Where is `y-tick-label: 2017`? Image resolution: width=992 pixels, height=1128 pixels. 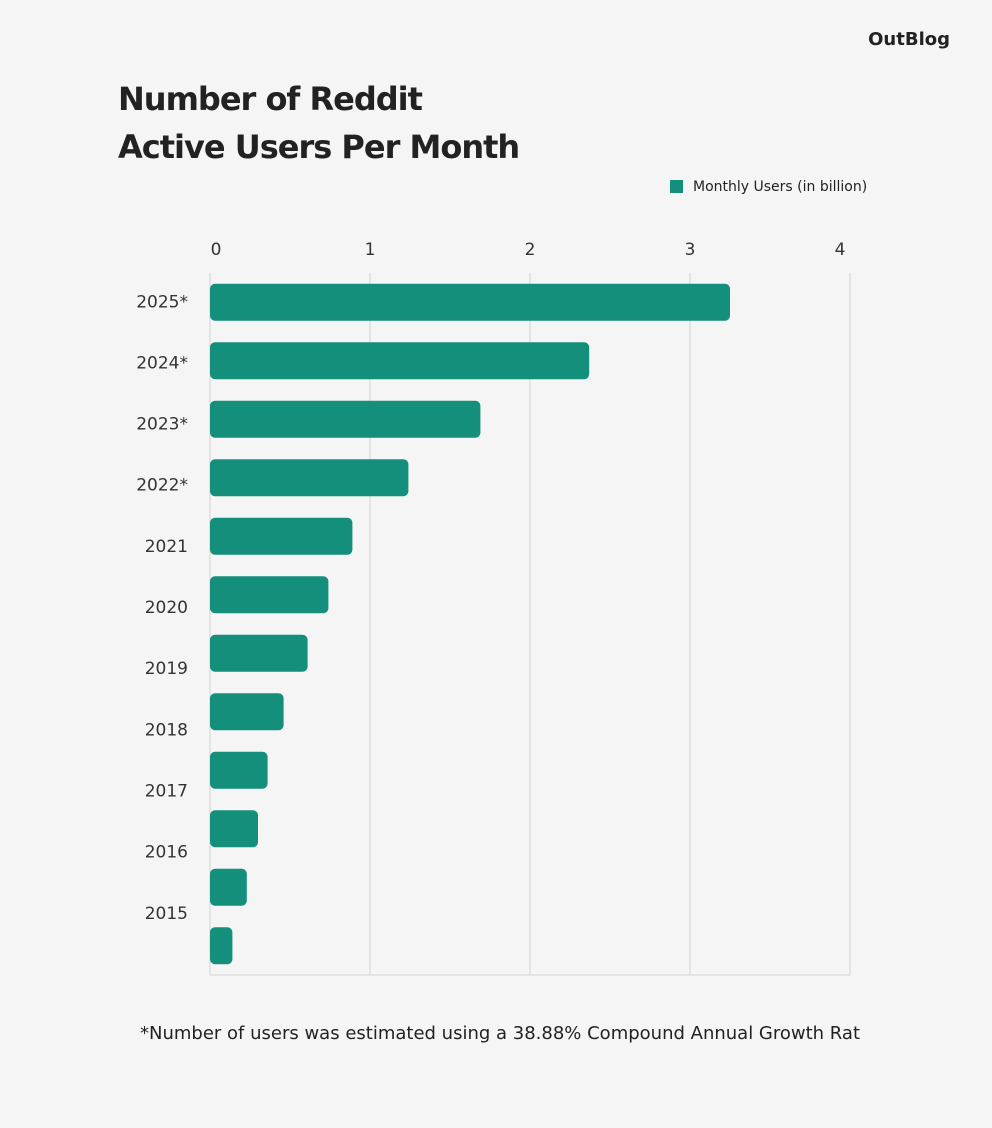
y-tick-label: 2017 is located at coordinates (166, 792).